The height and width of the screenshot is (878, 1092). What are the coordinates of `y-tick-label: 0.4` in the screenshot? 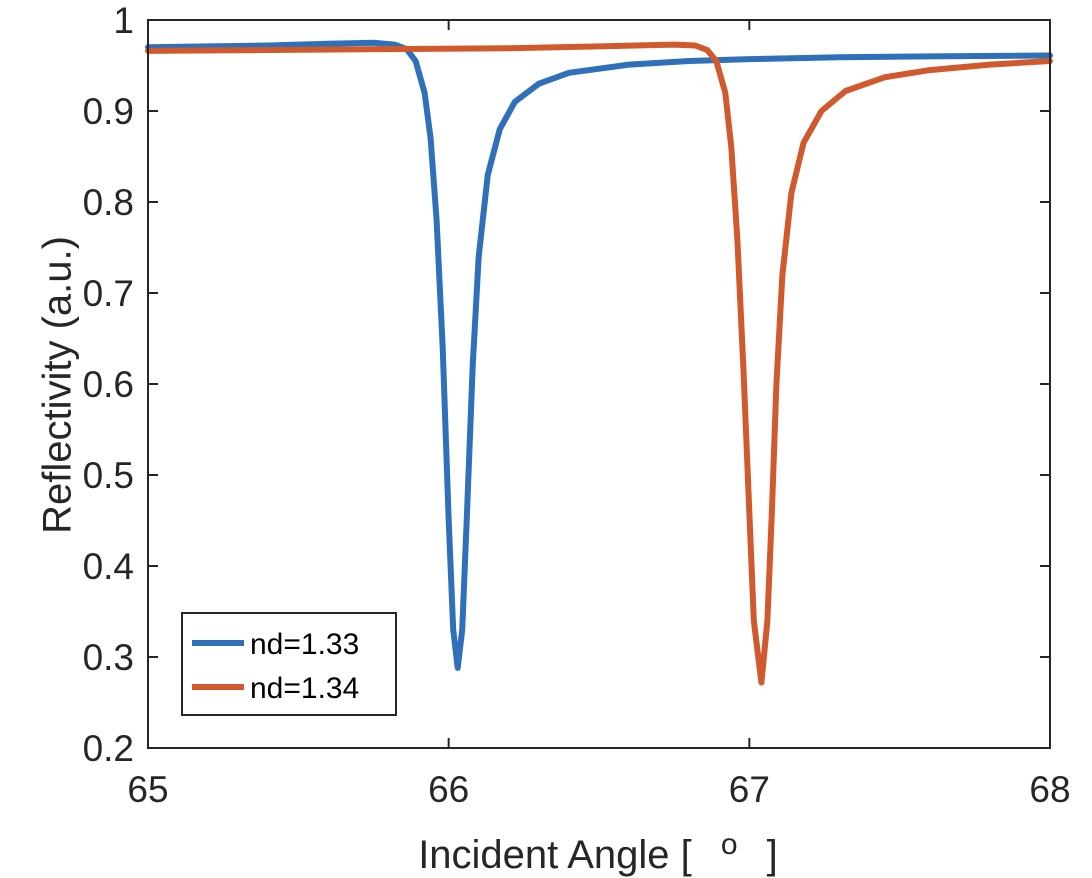 It's located at (108, 566).